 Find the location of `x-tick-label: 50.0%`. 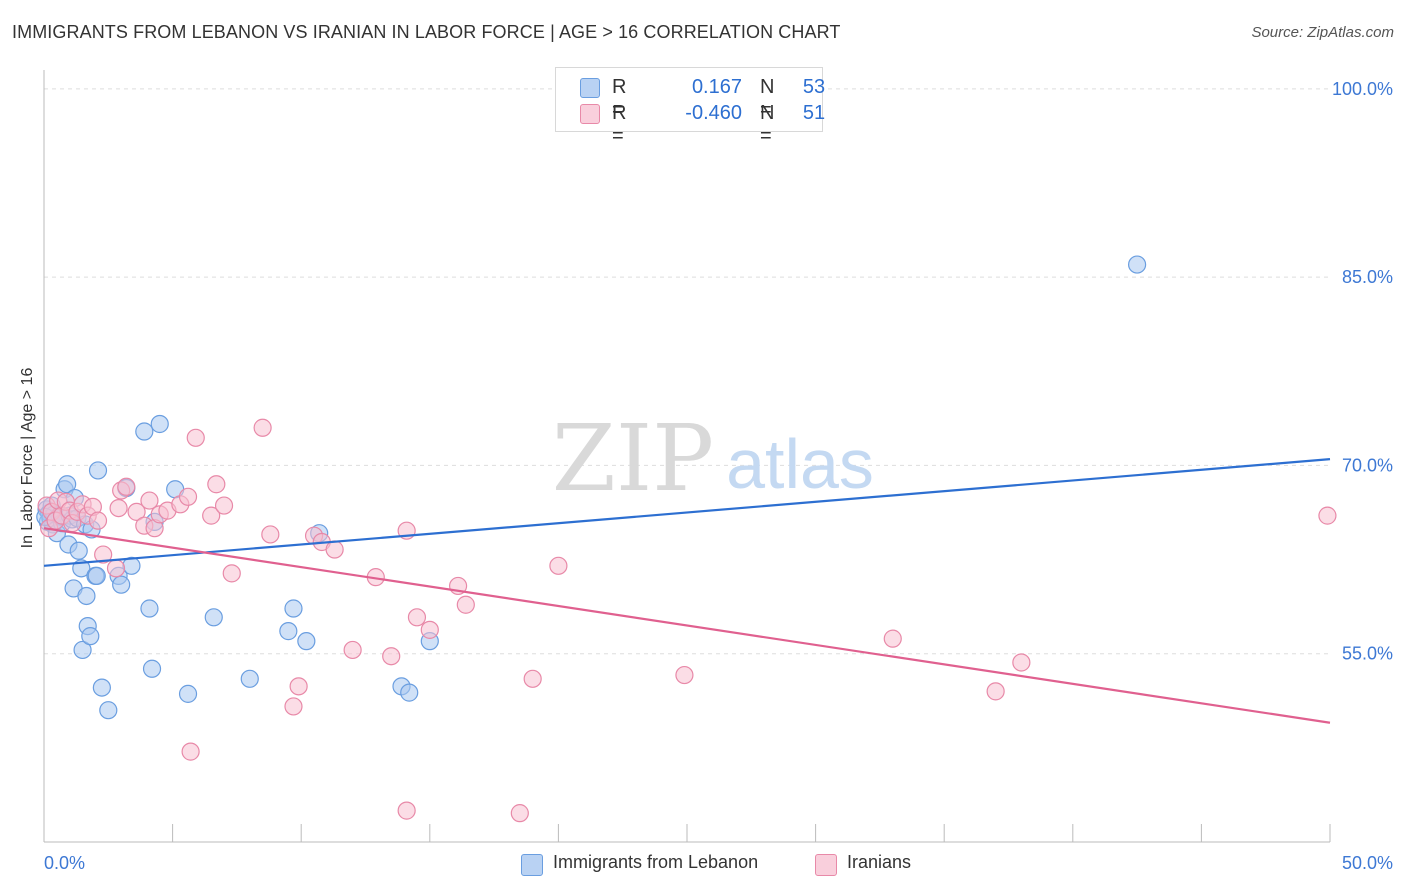

x-tick-label: 50.0% is located at coordinates (1367, 863).